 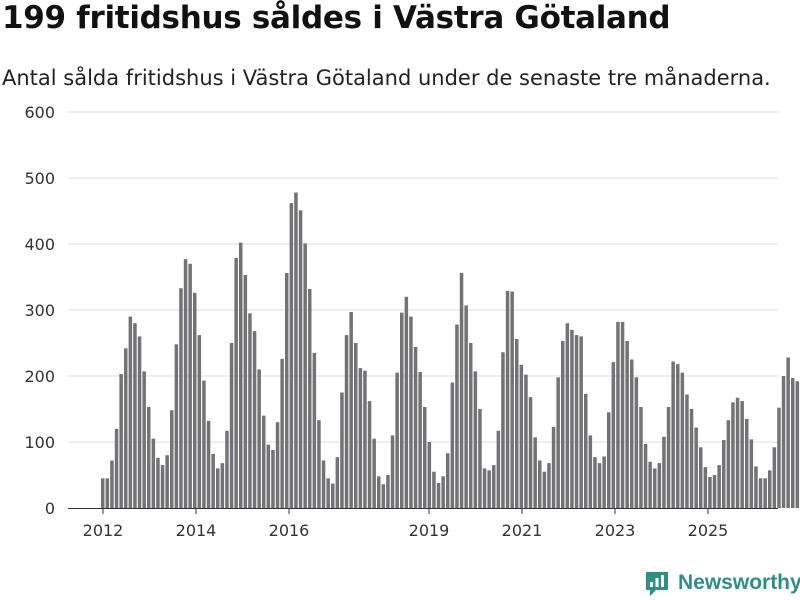 I want to click on x-tick-label: 2019, so click(x=429, y=530).